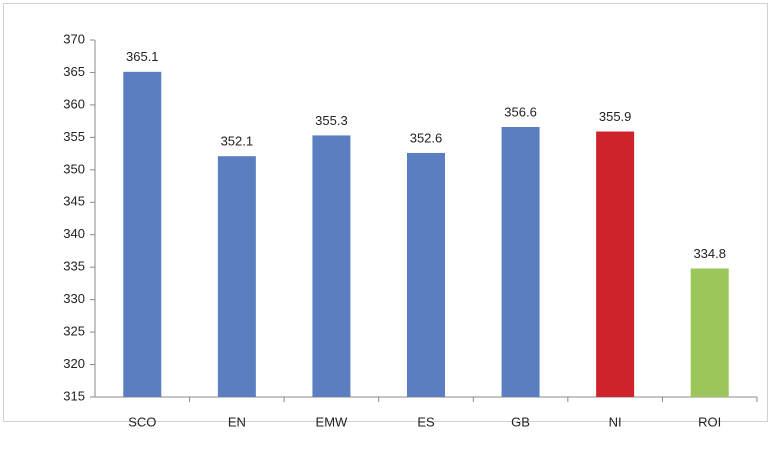  Describe the element at coordinates (74, 71) in the screenshot. I see `y-tick-label: 365` at that location.